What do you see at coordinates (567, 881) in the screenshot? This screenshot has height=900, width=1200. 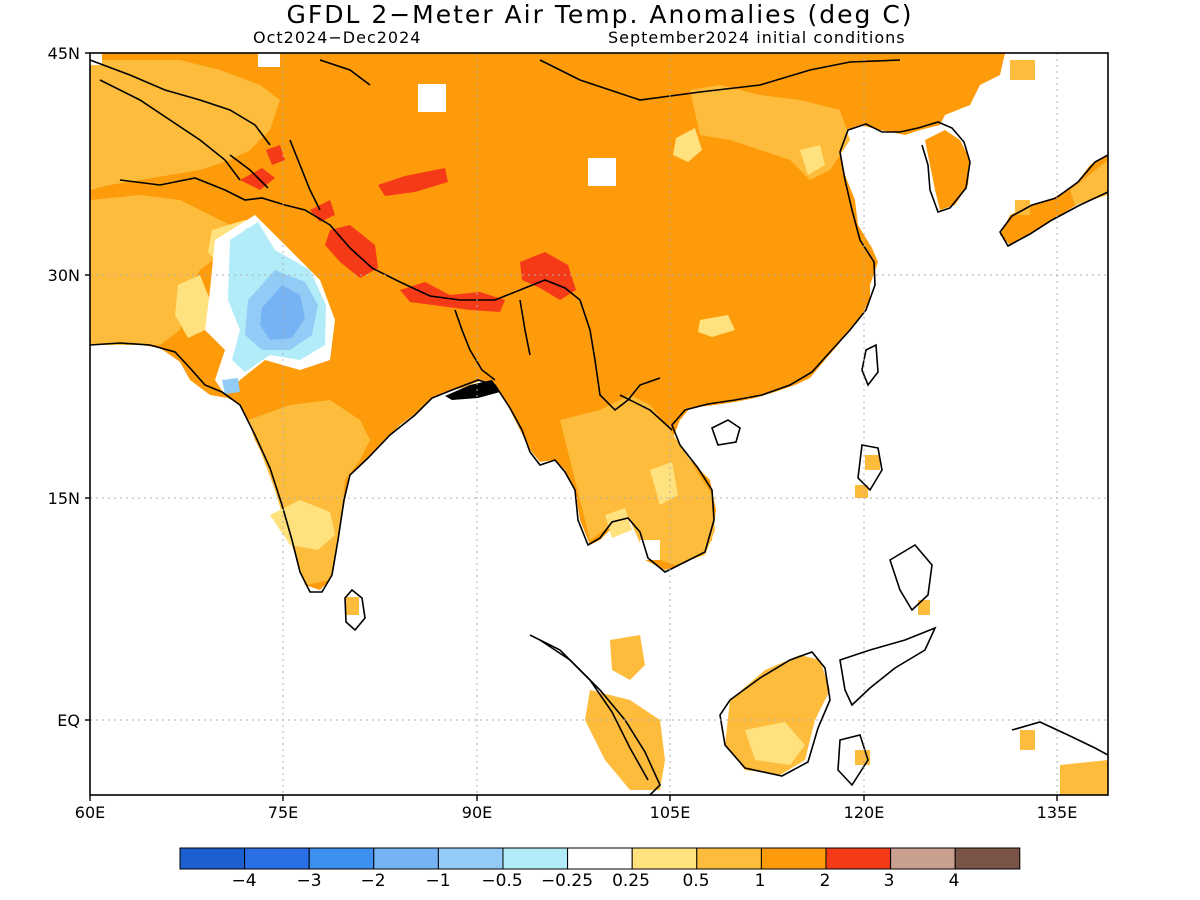 I see `colorbar-label: −0.25` at bounding box center [567, 881].